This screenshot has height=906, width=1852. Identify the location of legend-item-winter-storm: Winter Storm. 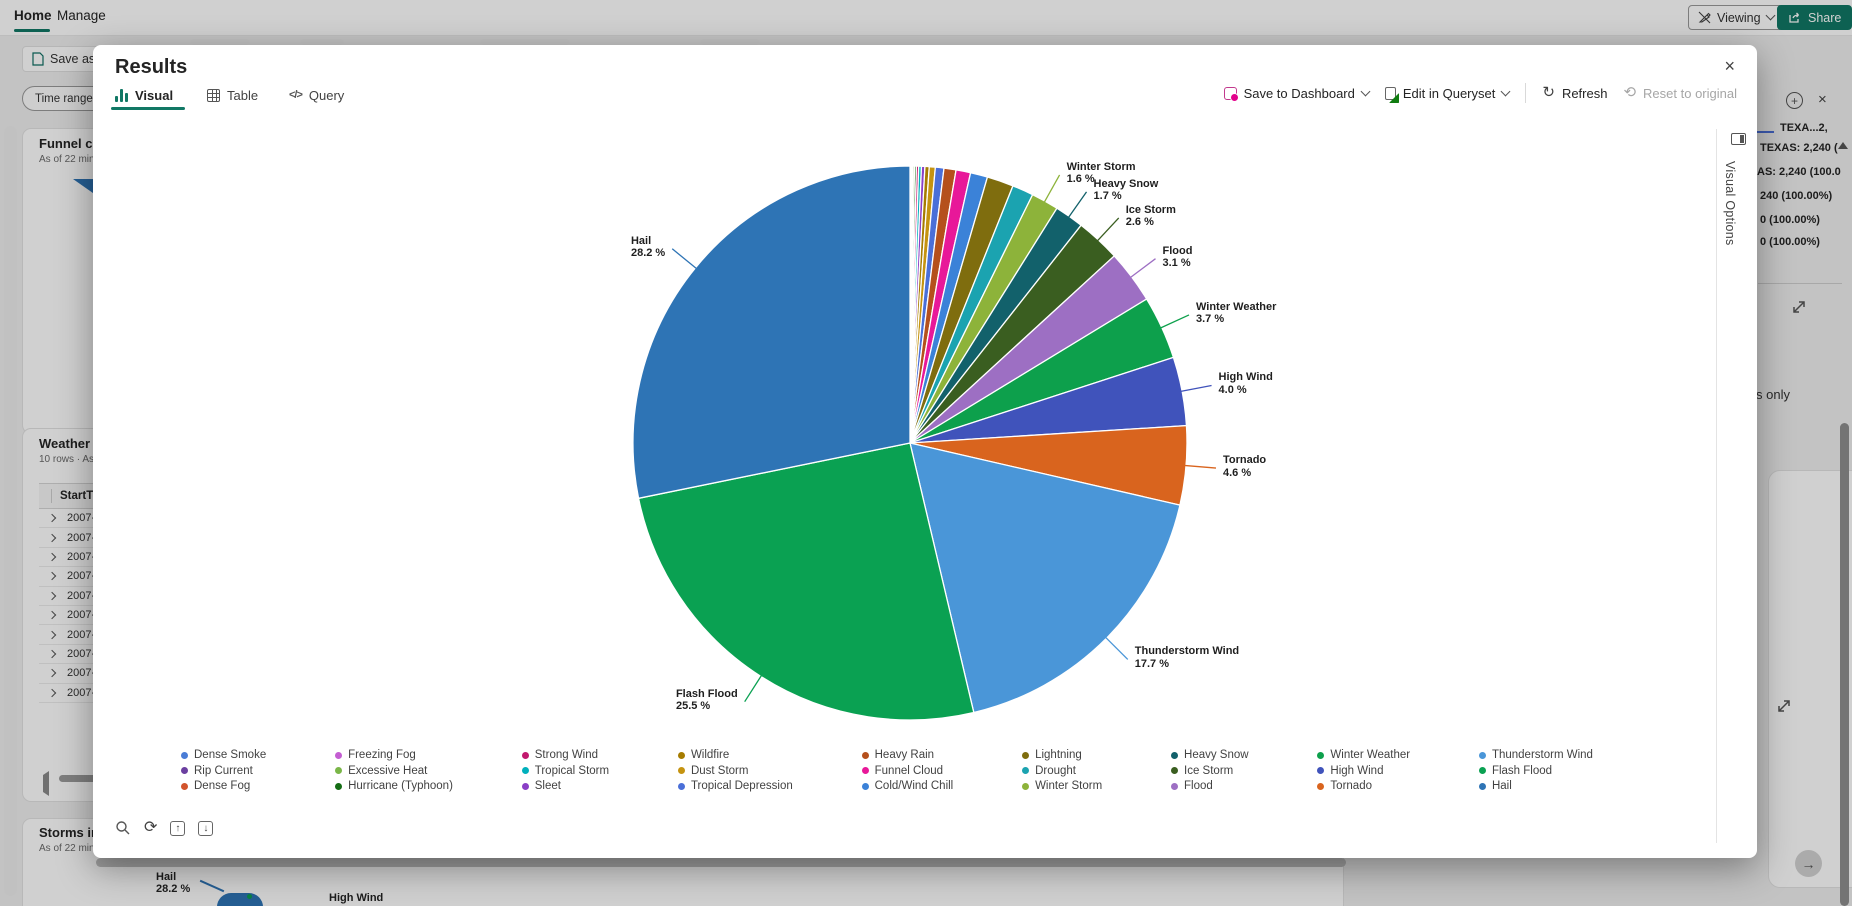
(1062, 786).